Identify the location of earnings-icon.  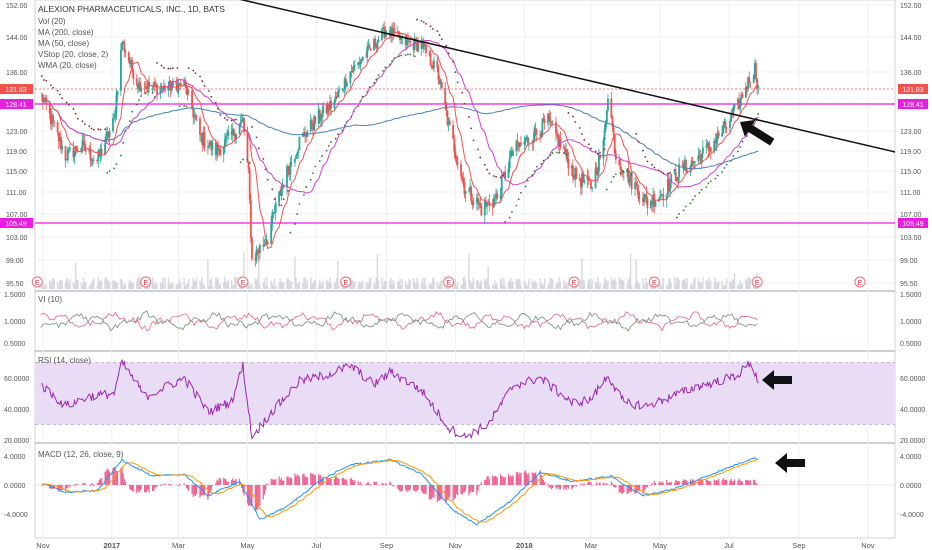
(146, 282).